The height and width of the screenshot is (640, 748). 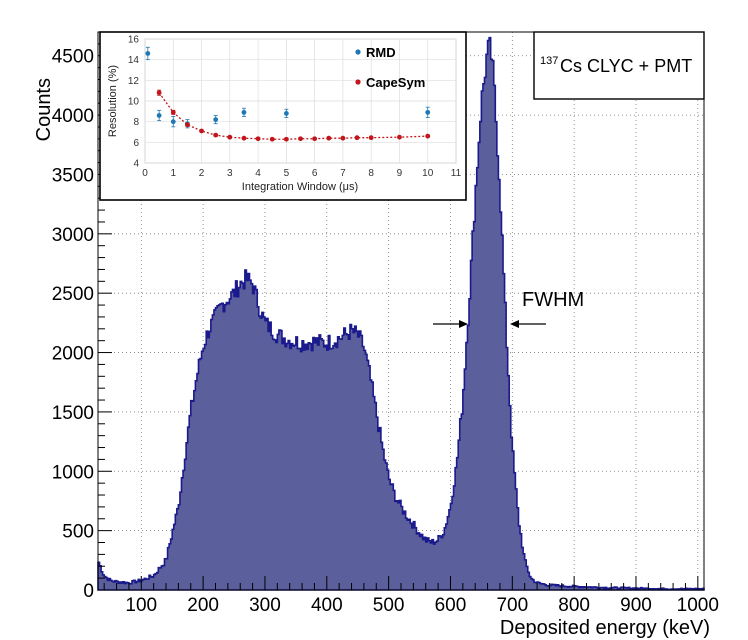 I want to click on source-label-box: 137 Cs CLYC + PMT, so click(x=619, y=65).